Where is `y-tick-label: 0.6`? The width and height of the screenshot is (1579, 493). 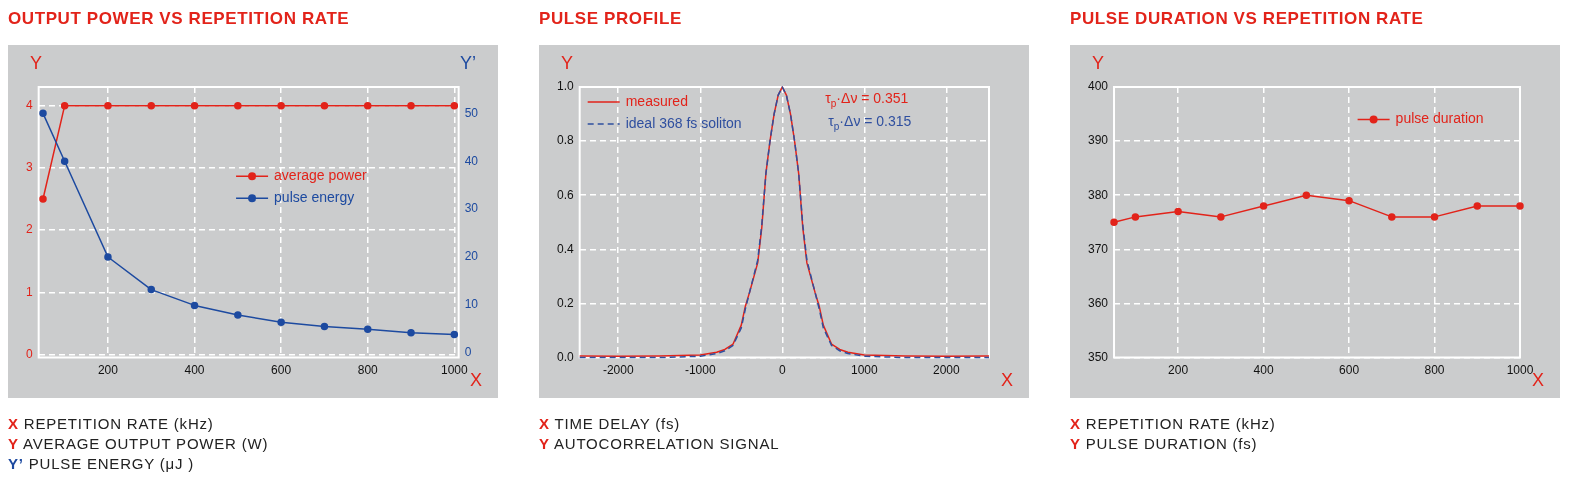 y-tick-label: 0.6 is located at coordinates (565, 194).